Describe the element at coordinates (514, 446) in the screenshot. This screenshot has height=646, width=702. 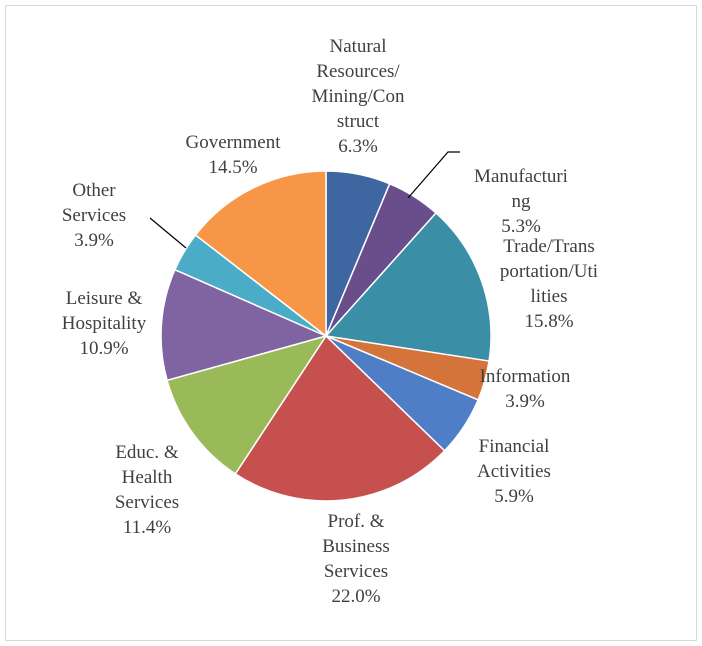
I see `slice-category-label: Financial` at that location.